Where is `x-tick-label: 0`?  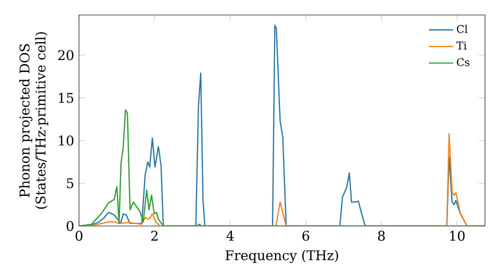 x-tick-label: 0 is located at coordinates (79, 235).